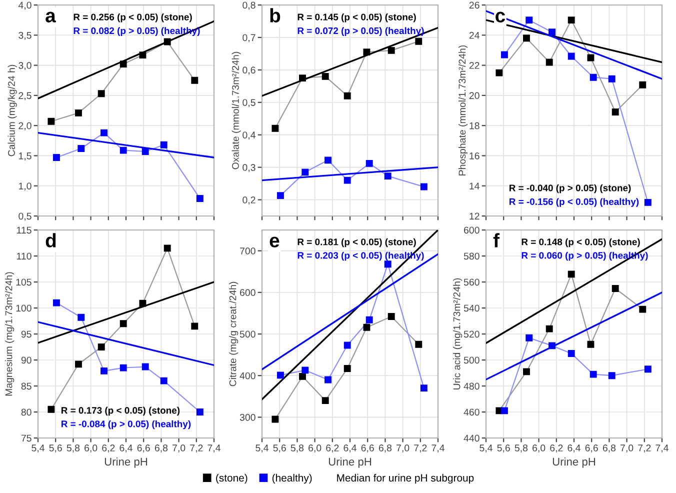 The width and height of the screenshot is (676, 493). What do you see at coordinates (249, 38) in the screenshot?
I see `y-tick-label: 0,7` at bounding box center [249, 38].